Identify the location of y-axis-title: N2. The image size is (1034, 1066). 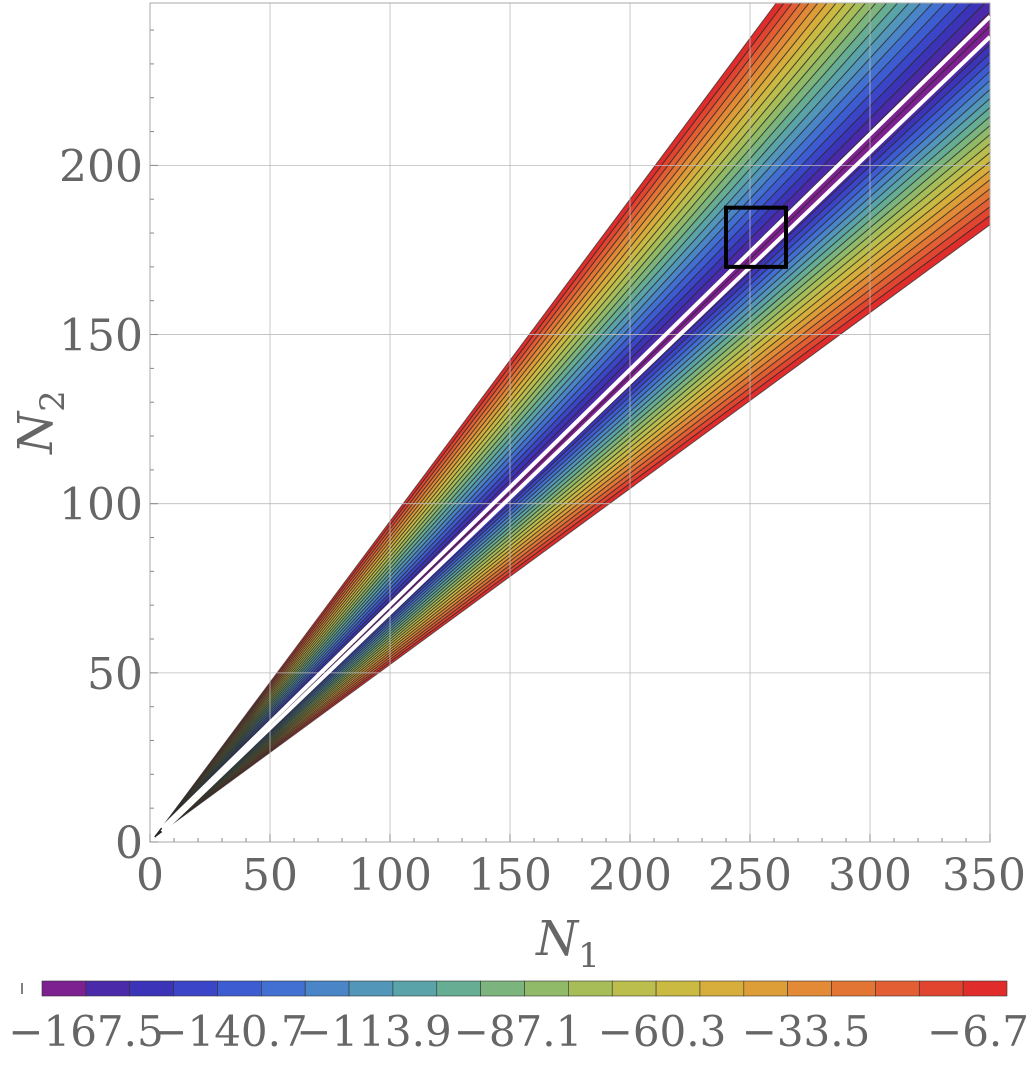
(40, 422).